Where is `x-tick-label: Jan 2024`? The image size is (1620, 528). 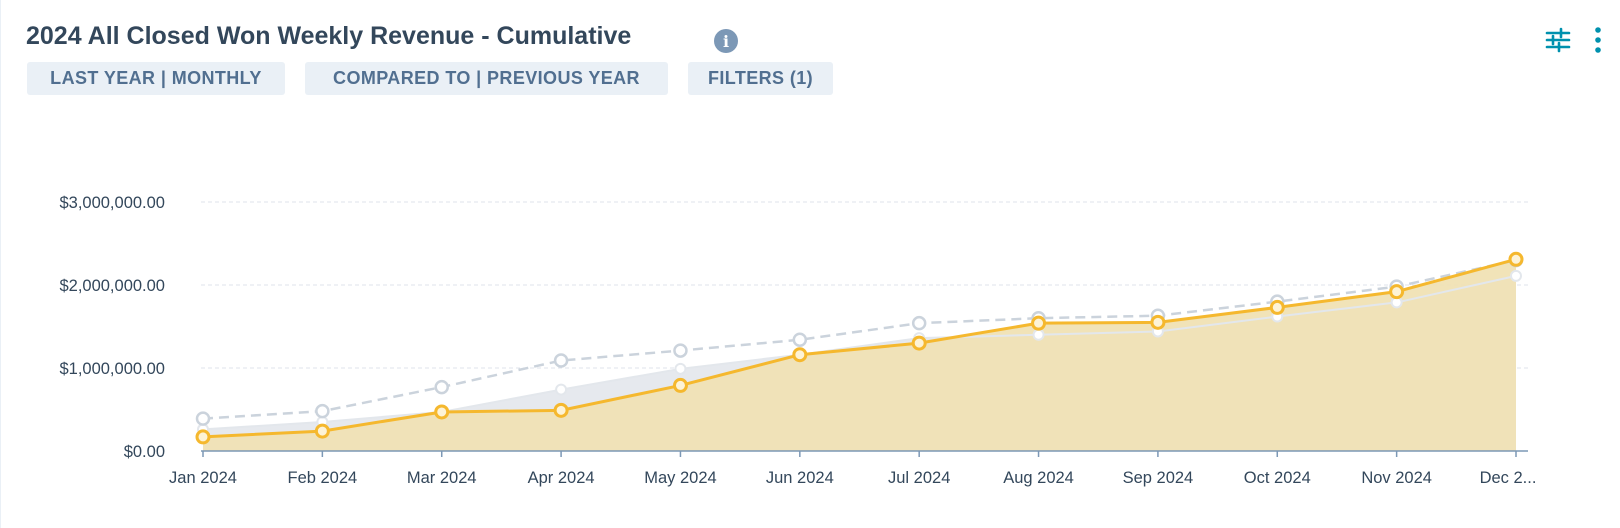 x-tick-label: Jan 2024 is located at coordinates (203, 478).